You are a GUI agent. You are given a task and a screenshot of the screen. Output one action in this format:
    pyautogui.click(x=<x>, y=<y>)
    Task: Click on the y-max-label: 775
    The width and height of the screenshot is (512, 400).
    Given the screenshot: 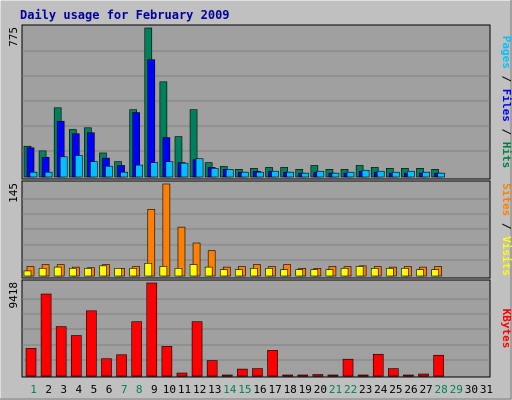 What is the action you would take?
    pyautogui.click(x=13, y=37)
    